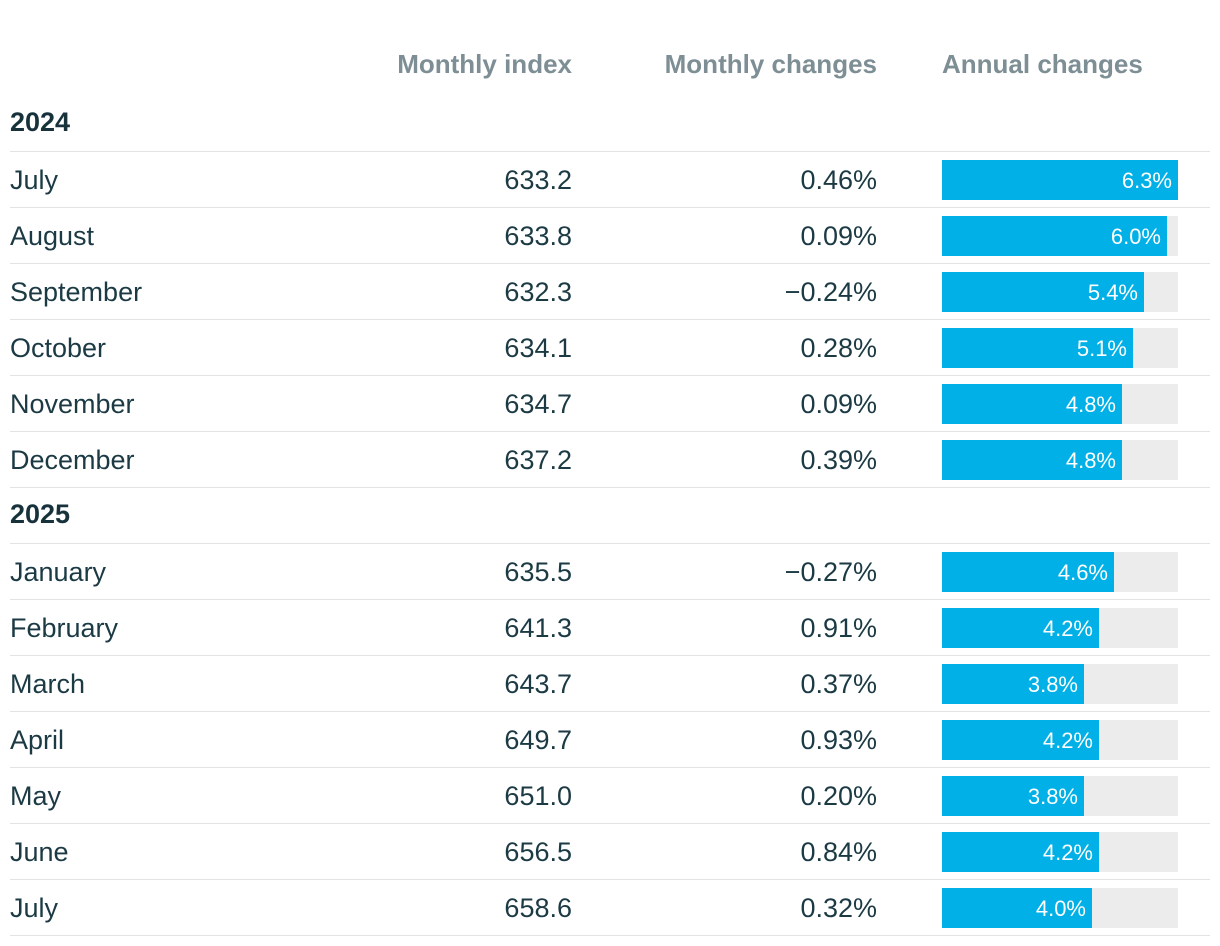 This screenshot has height=946, width=1220. I want to click on monthly-index-cell: 658.6, so click(538, 908).